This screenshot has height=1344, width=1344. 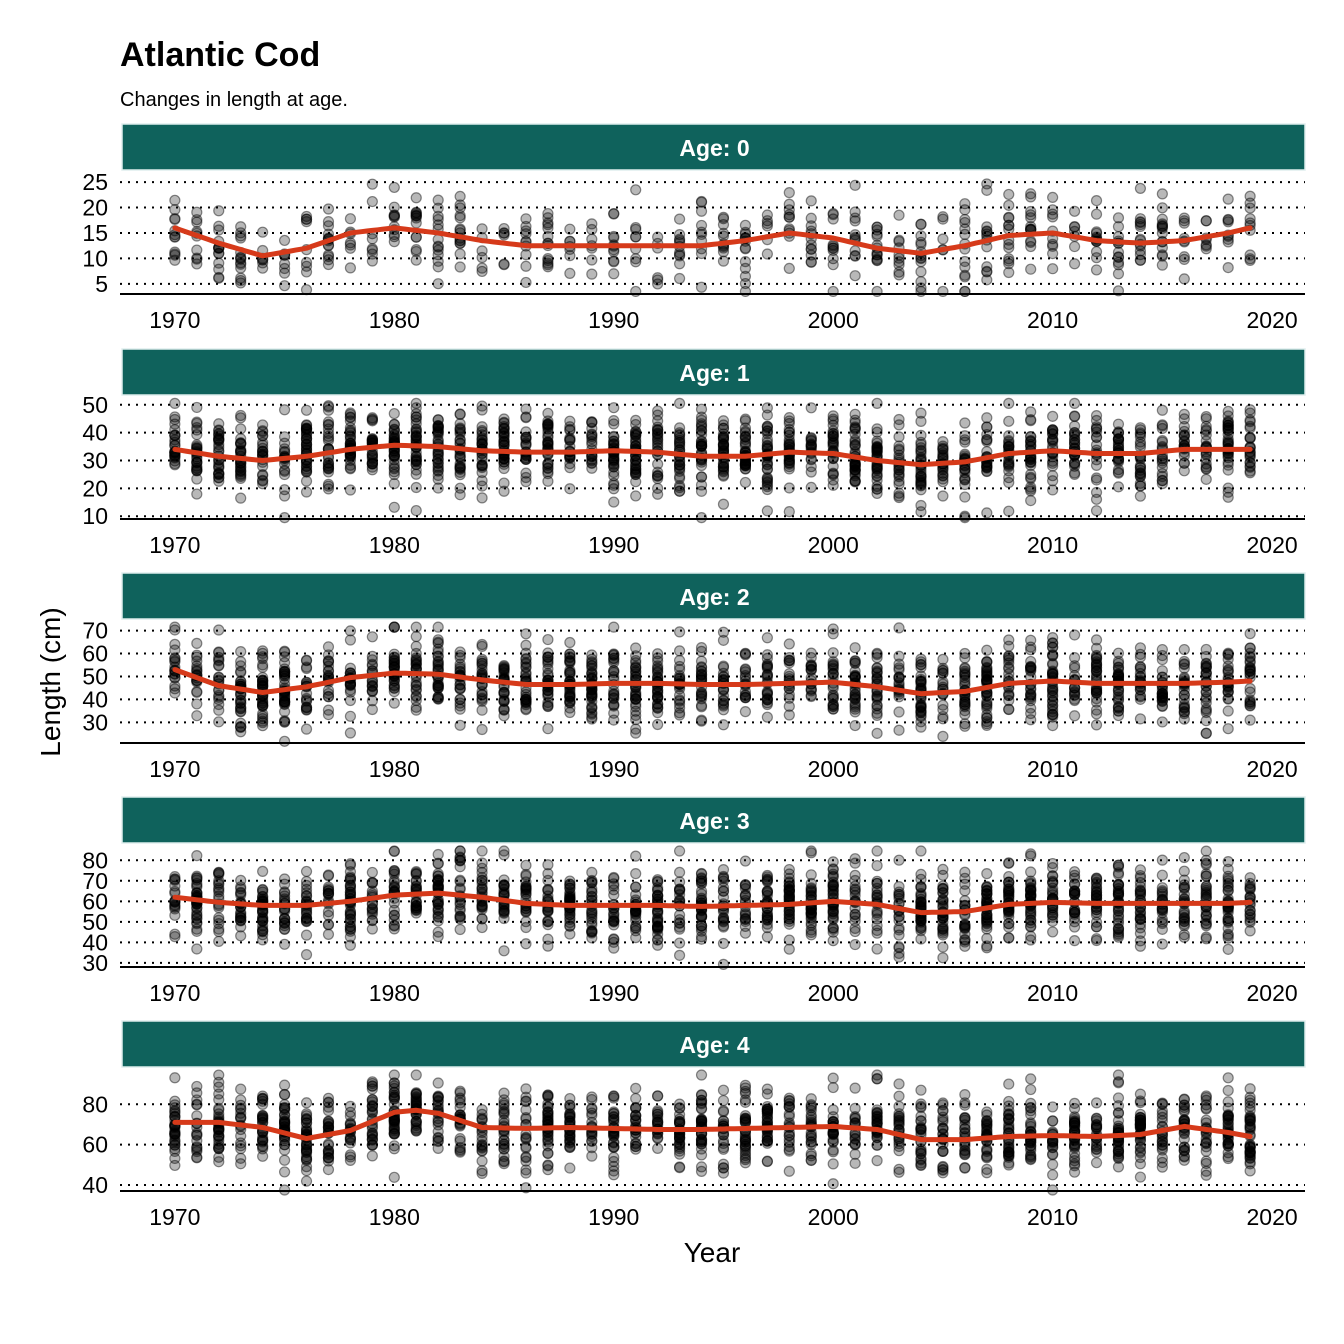 What do you see at coordinates (394, 993) in the screenshot?
I see `x-tick-label: 1980` at bounding box center [394, 993].